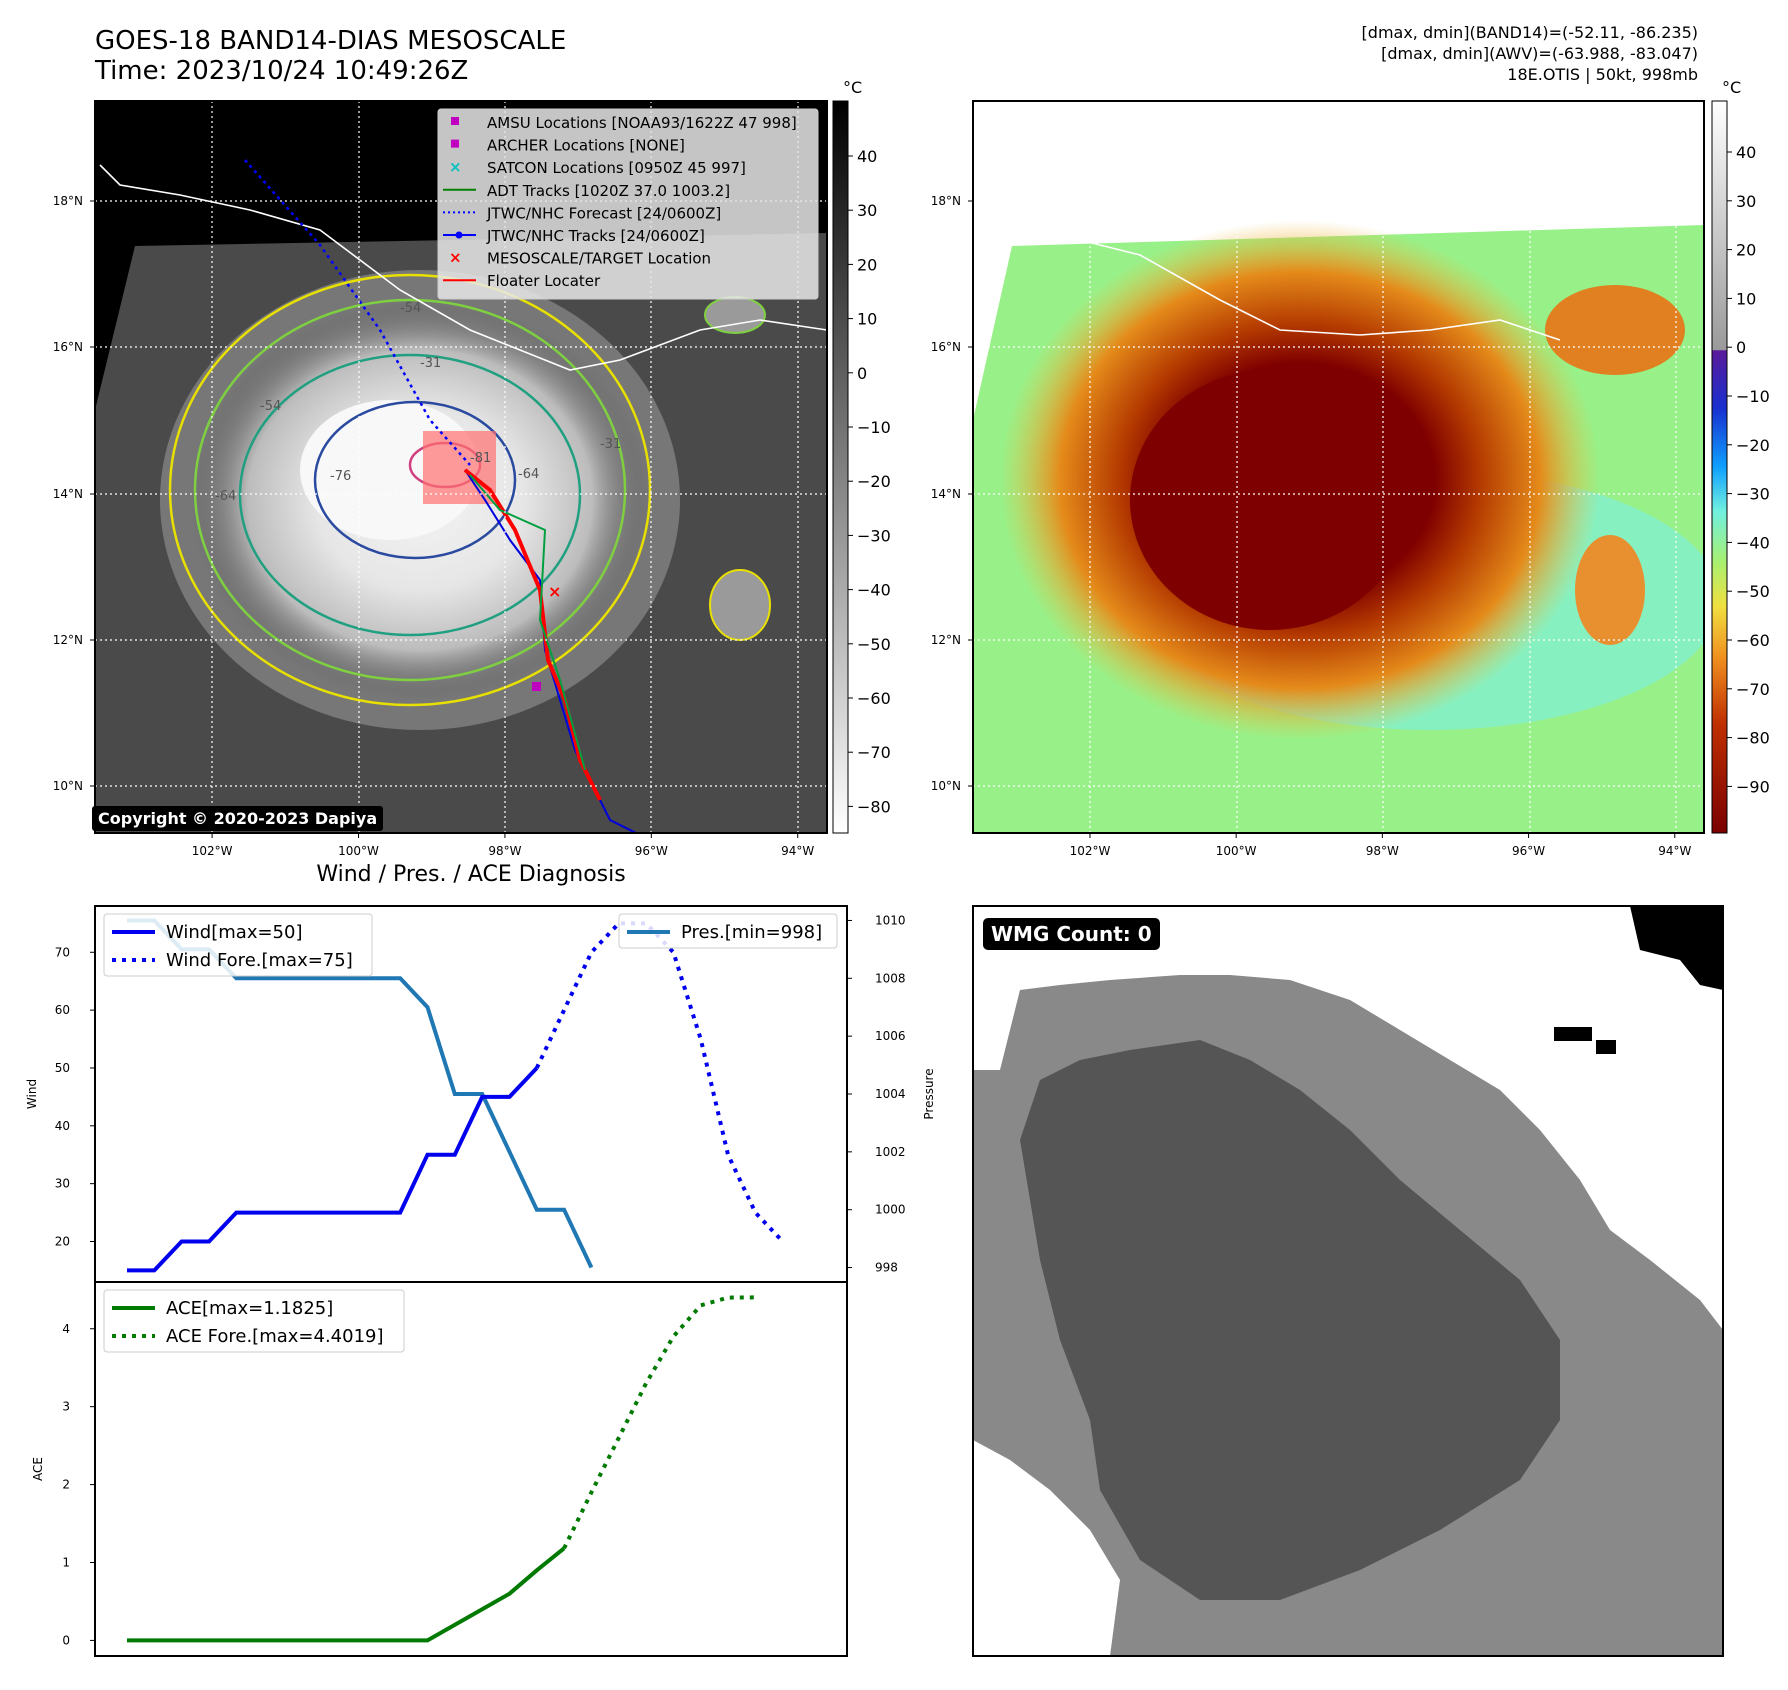  I want to click on dot-line-icon, so click(459, 235).